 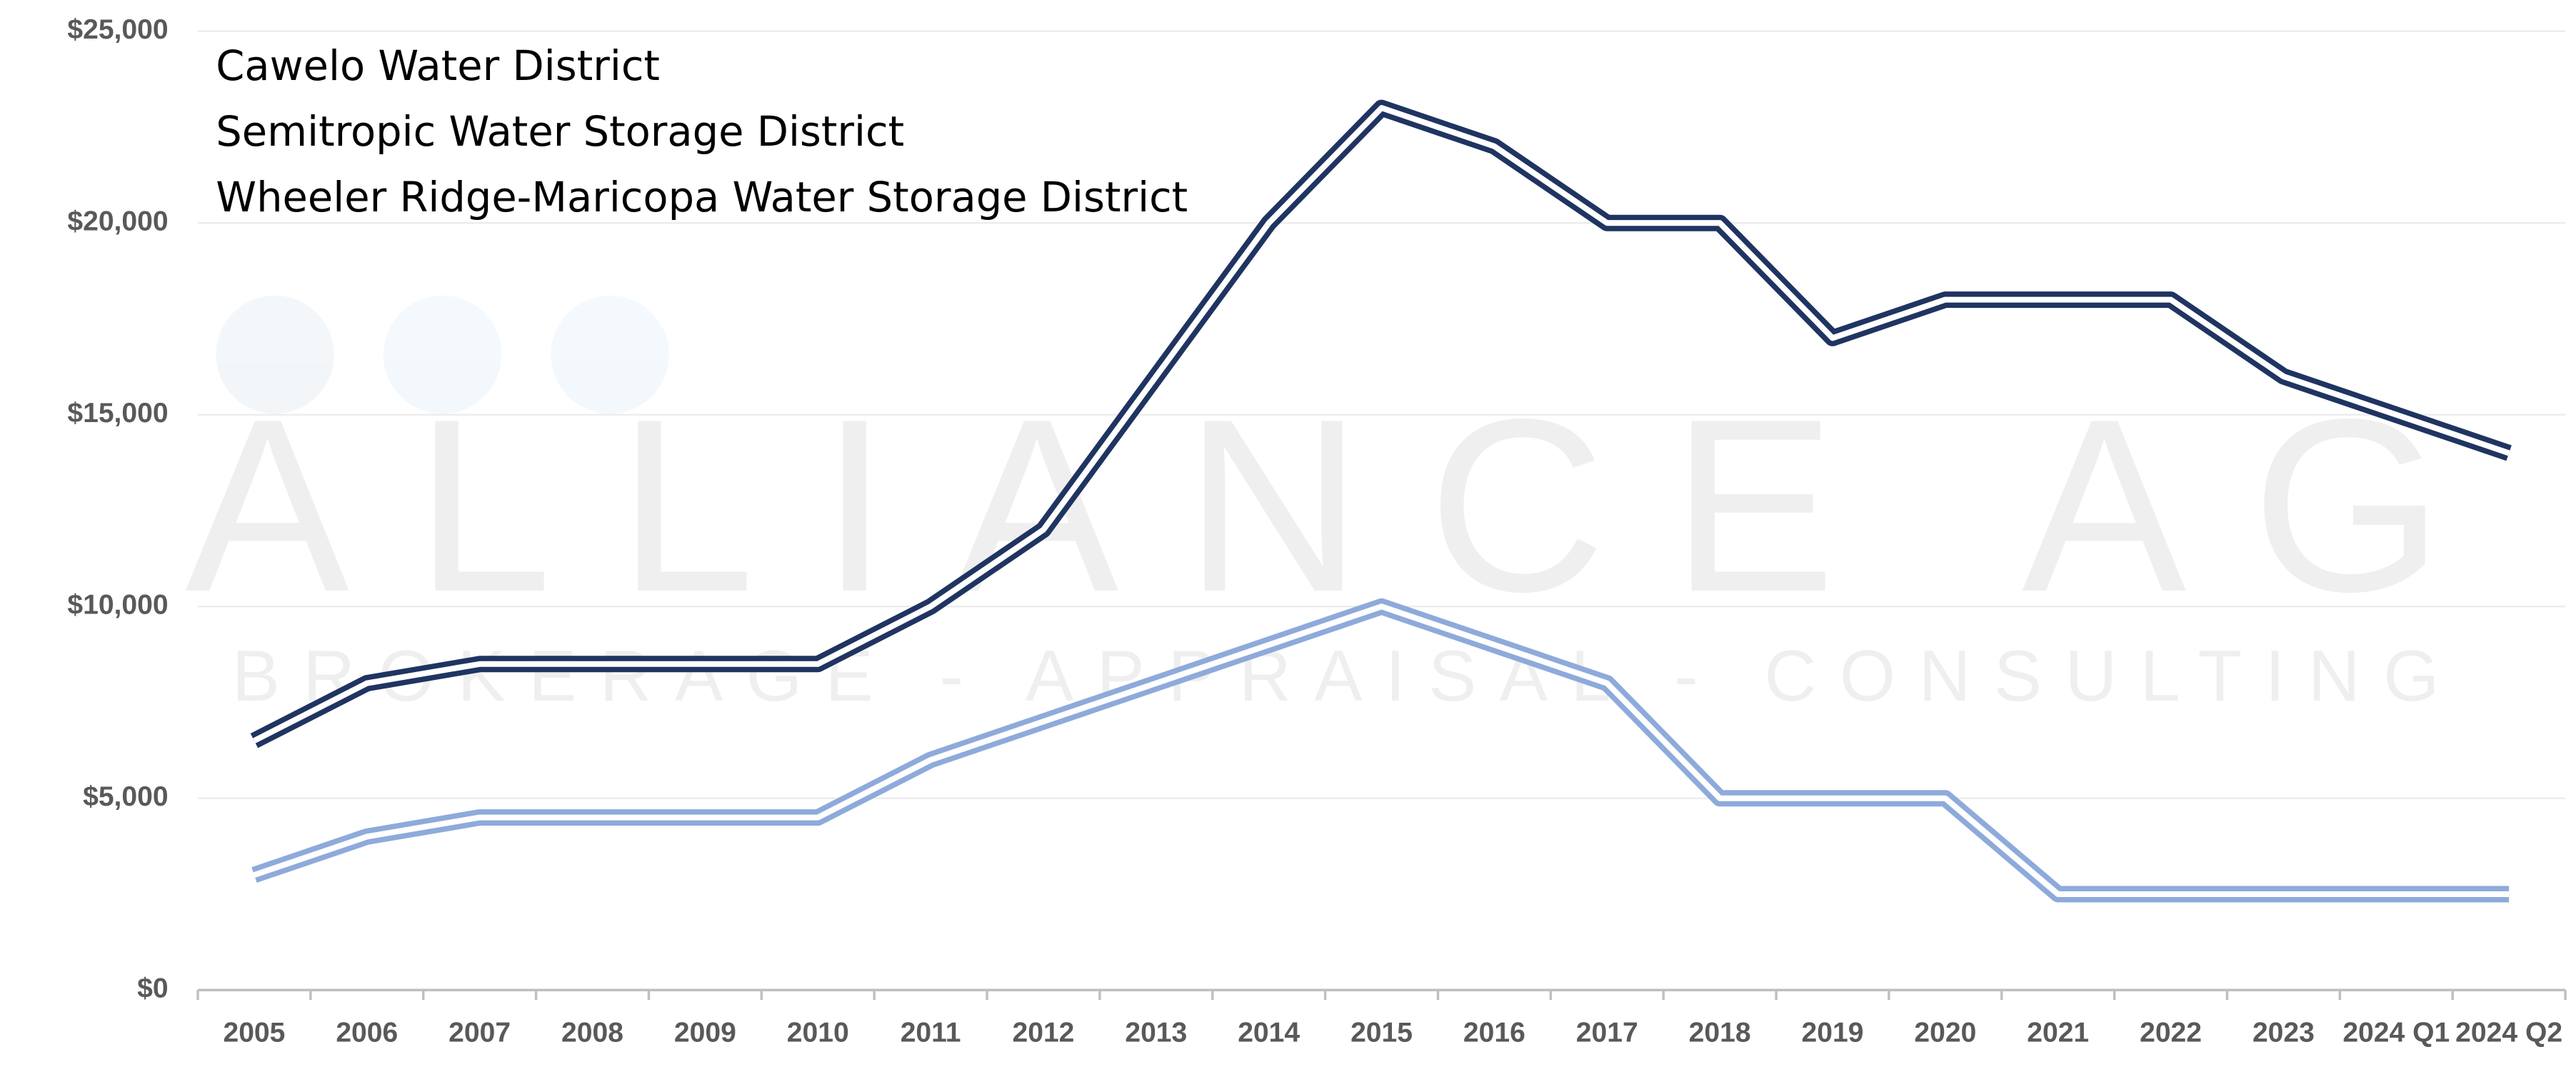 I want to click on x-tick-label: 2020, so click(x=1945, y=1033).